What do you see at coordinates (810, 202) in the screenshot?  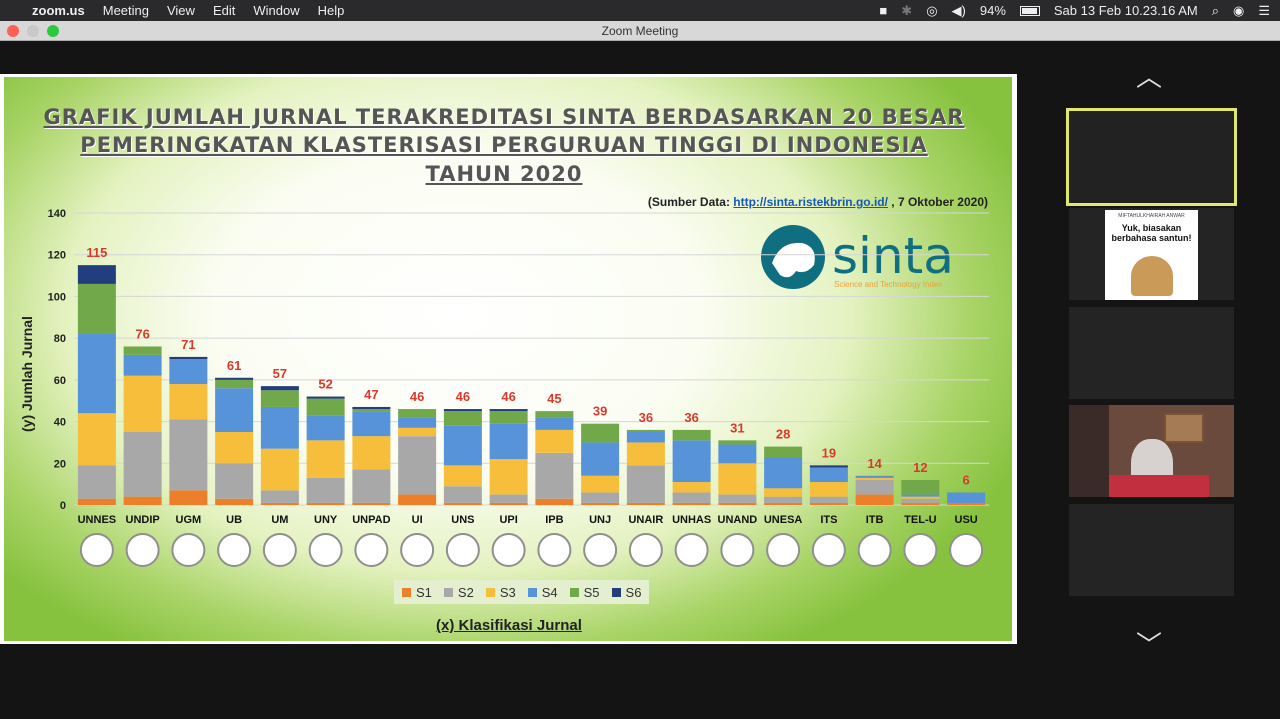 I see `source-link: http://sinta.ristekbrin.go.id/` at bounding box center [810, 202].